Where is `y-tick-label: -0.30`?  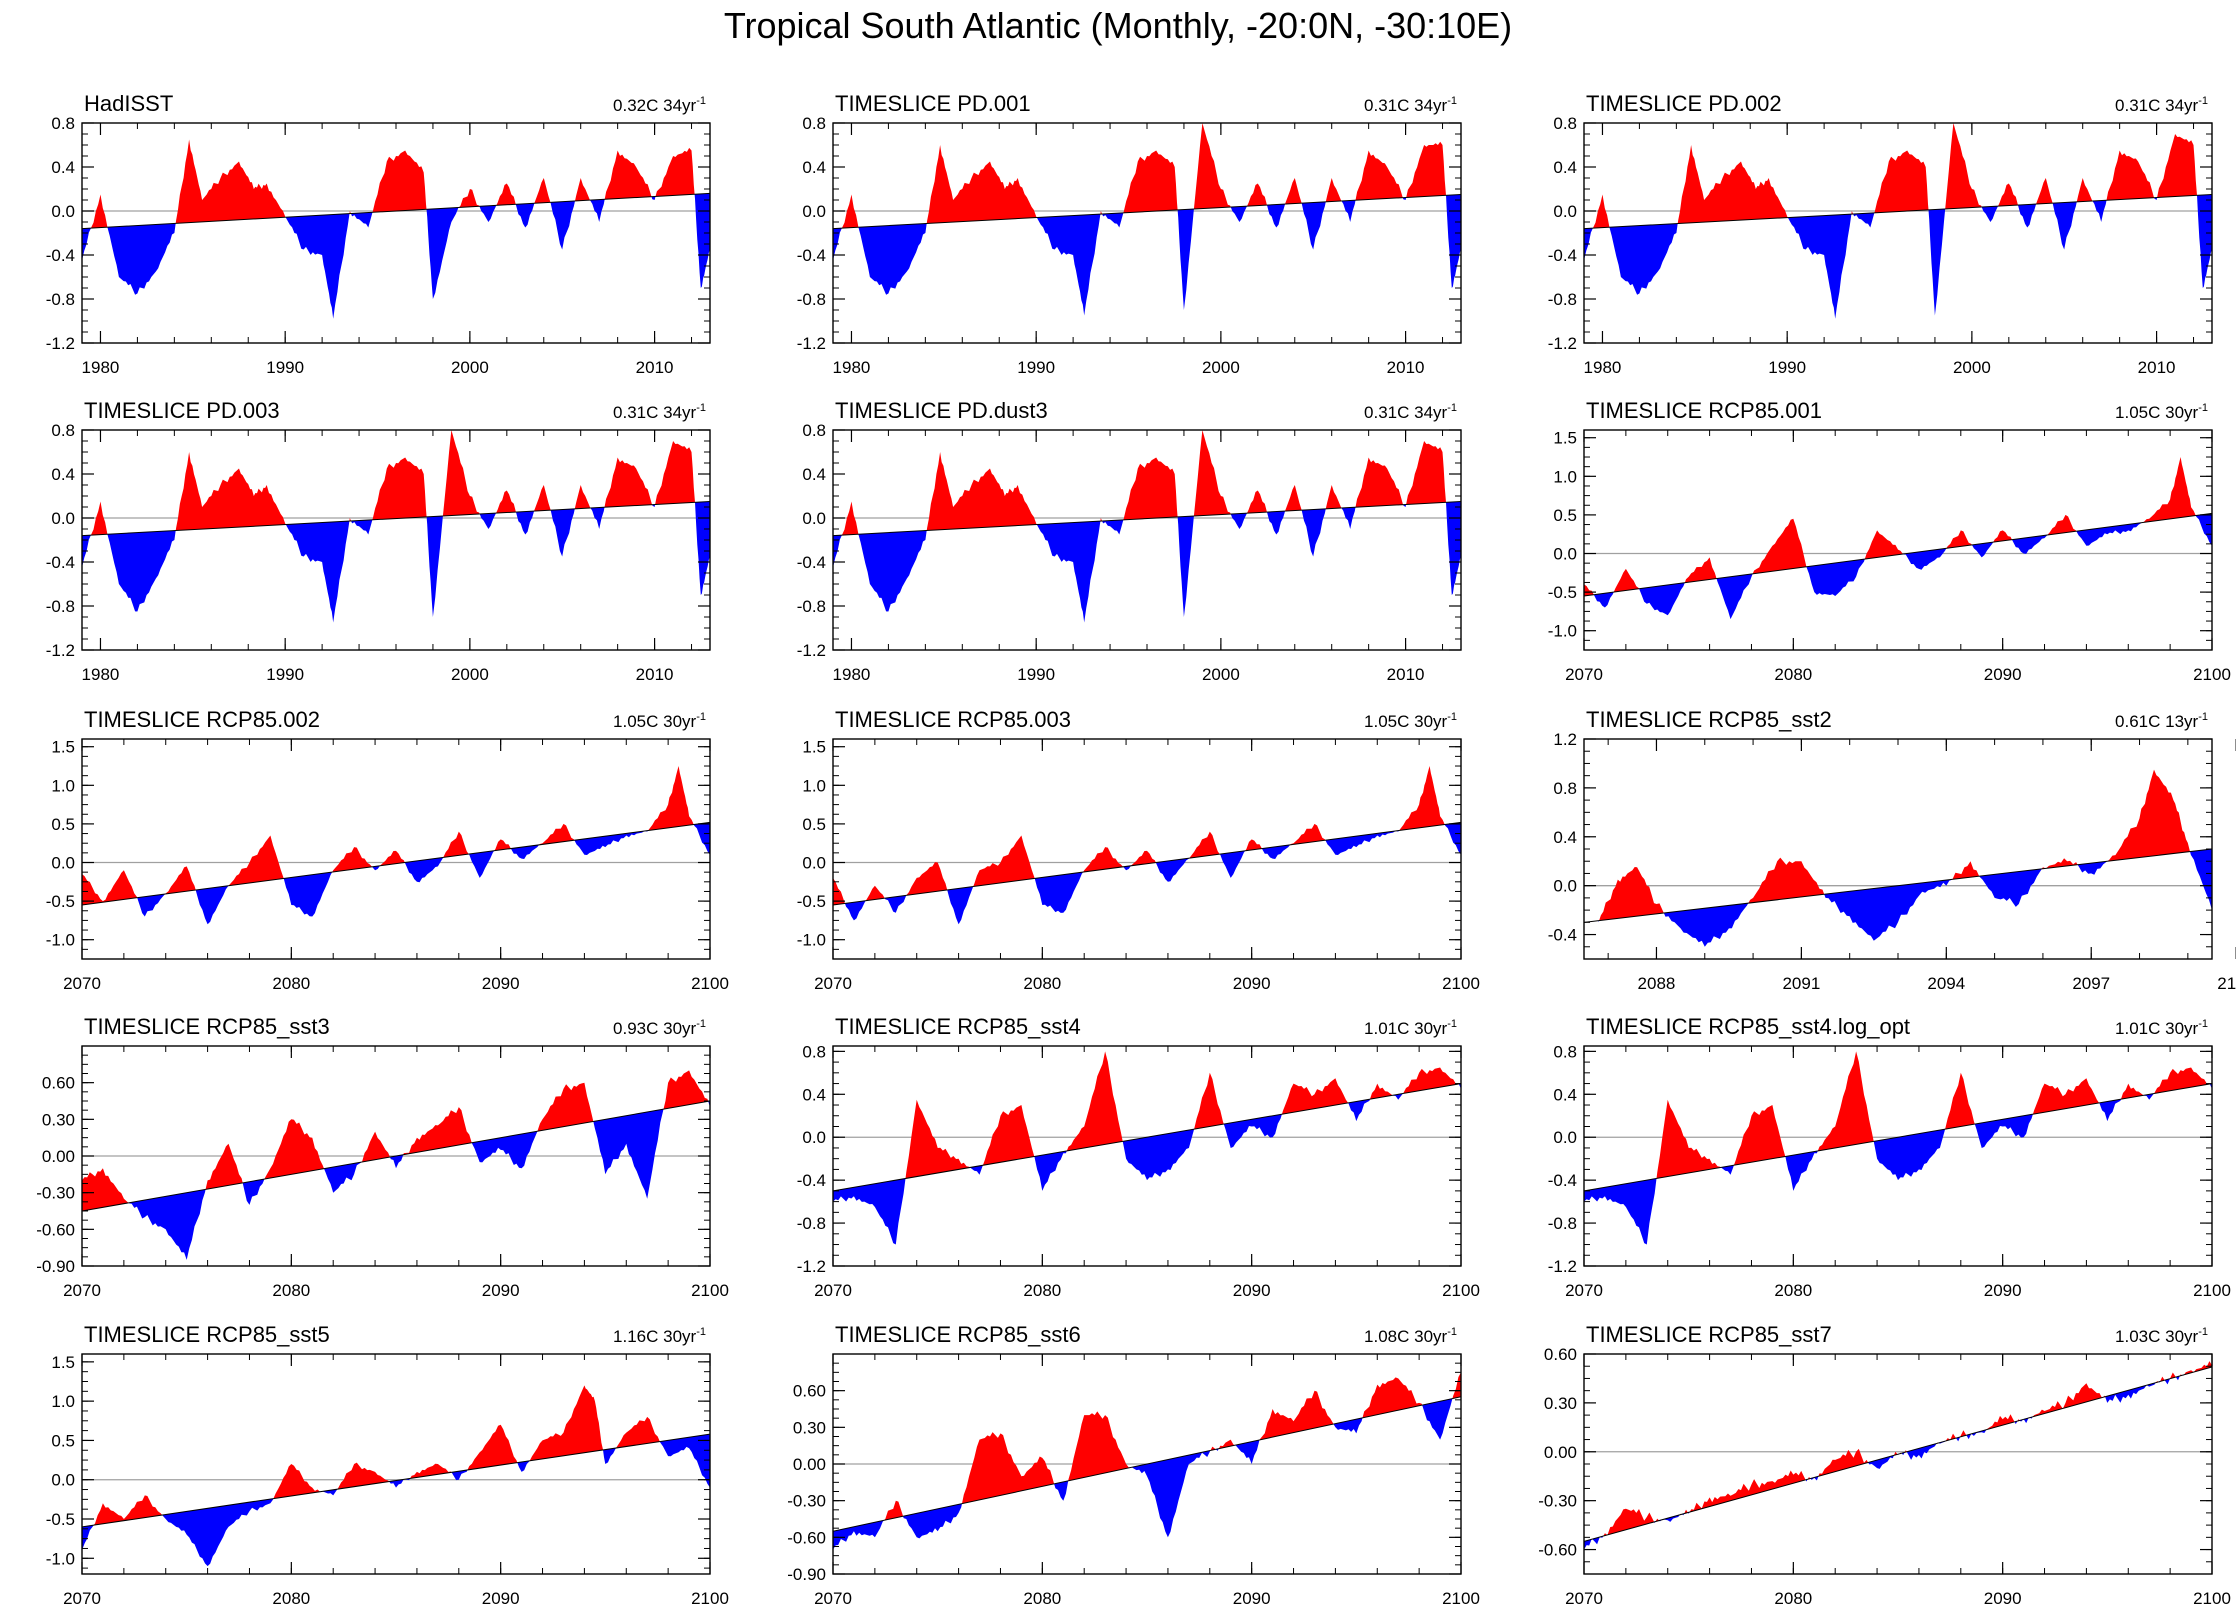 y-tick-label: -0.30 is located at coordinates (55, 1193).